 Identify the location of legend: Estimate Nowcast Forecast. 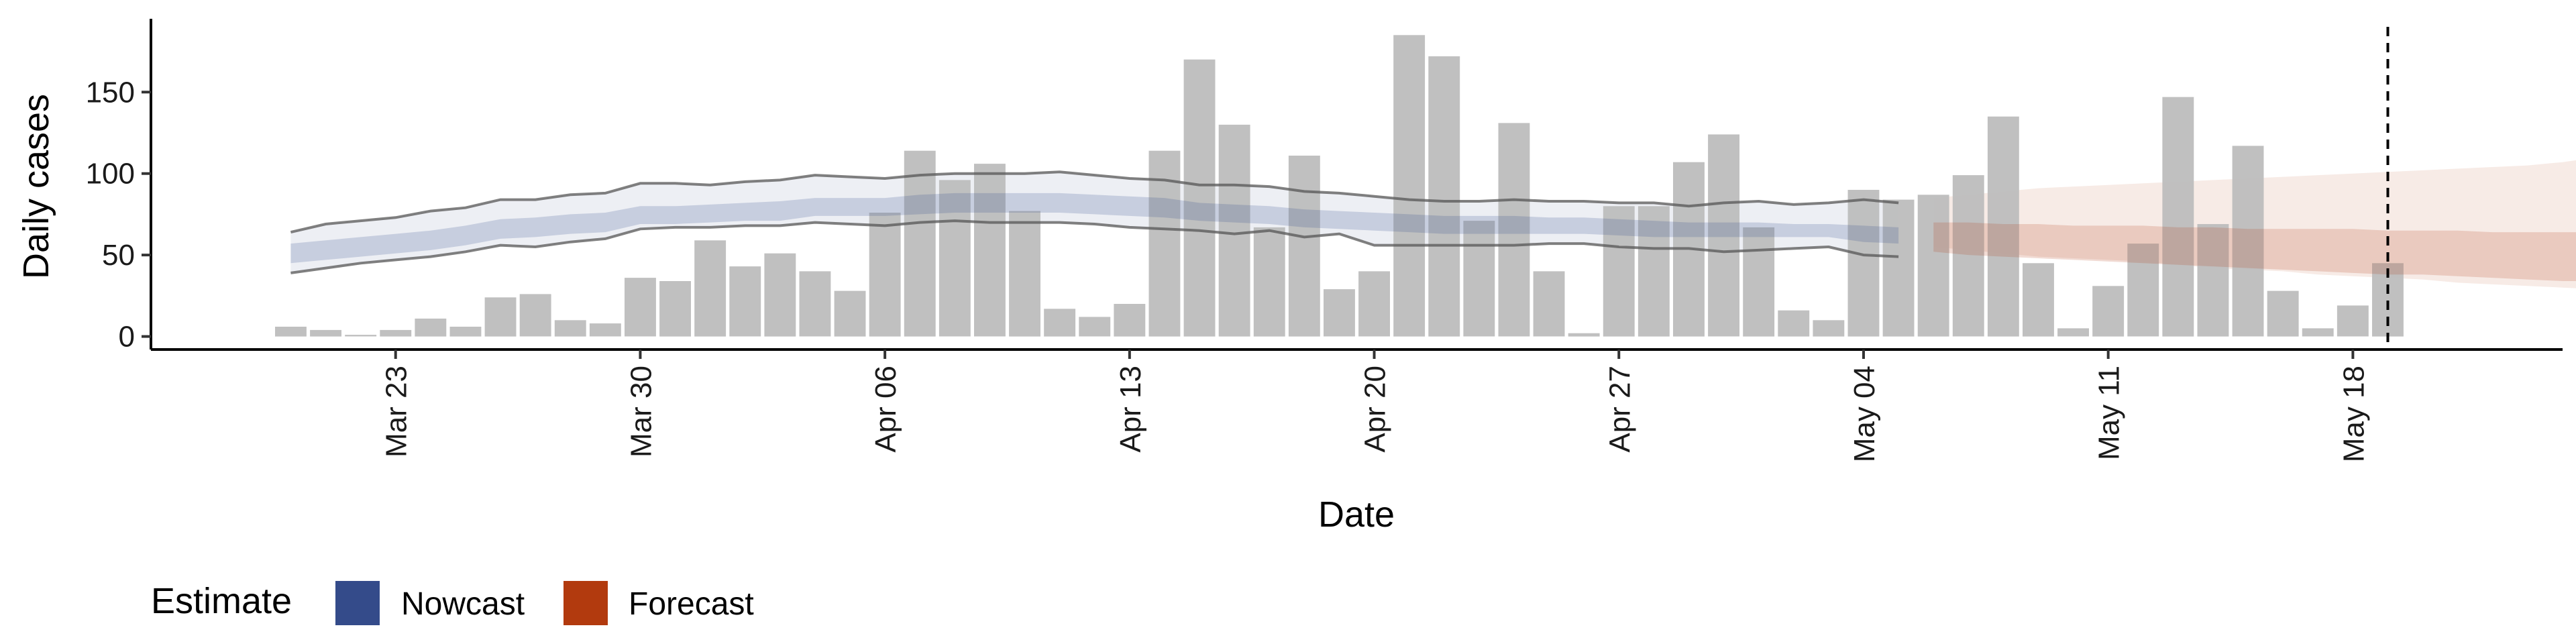
(452, 603).